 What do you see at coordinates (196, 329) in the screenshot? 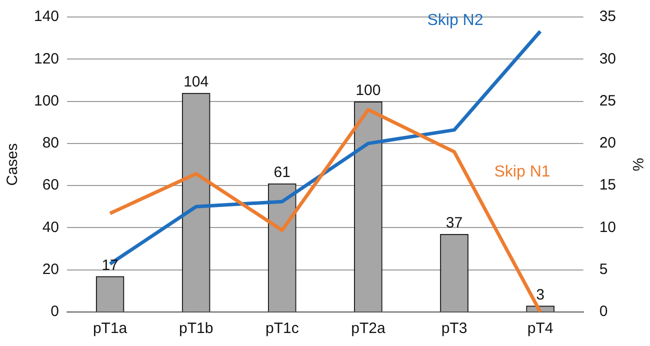
I see `x-tick-label: pT1b` at bounding box center [196, 329].